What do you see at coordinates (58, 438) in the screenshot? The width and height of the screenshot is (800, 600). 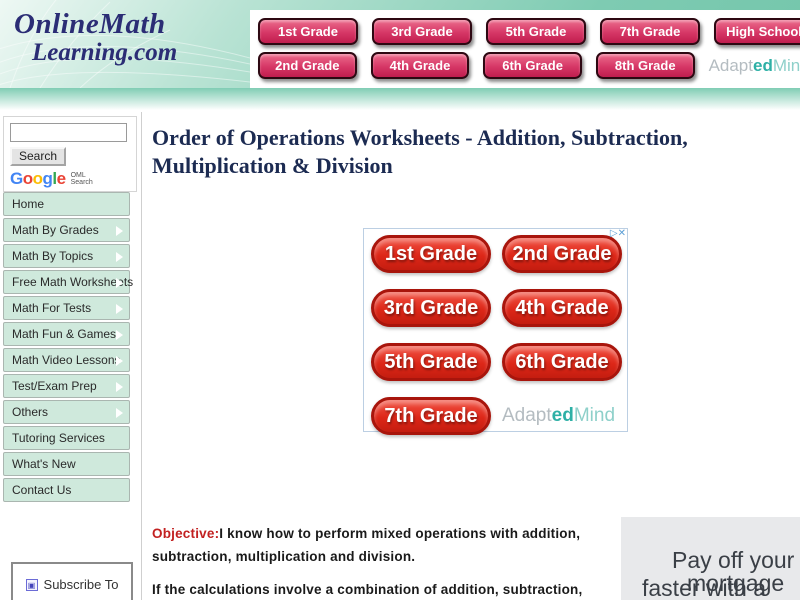 I see `sidebar-item-label: Tutoring Services` at bounding box center [58, 438].